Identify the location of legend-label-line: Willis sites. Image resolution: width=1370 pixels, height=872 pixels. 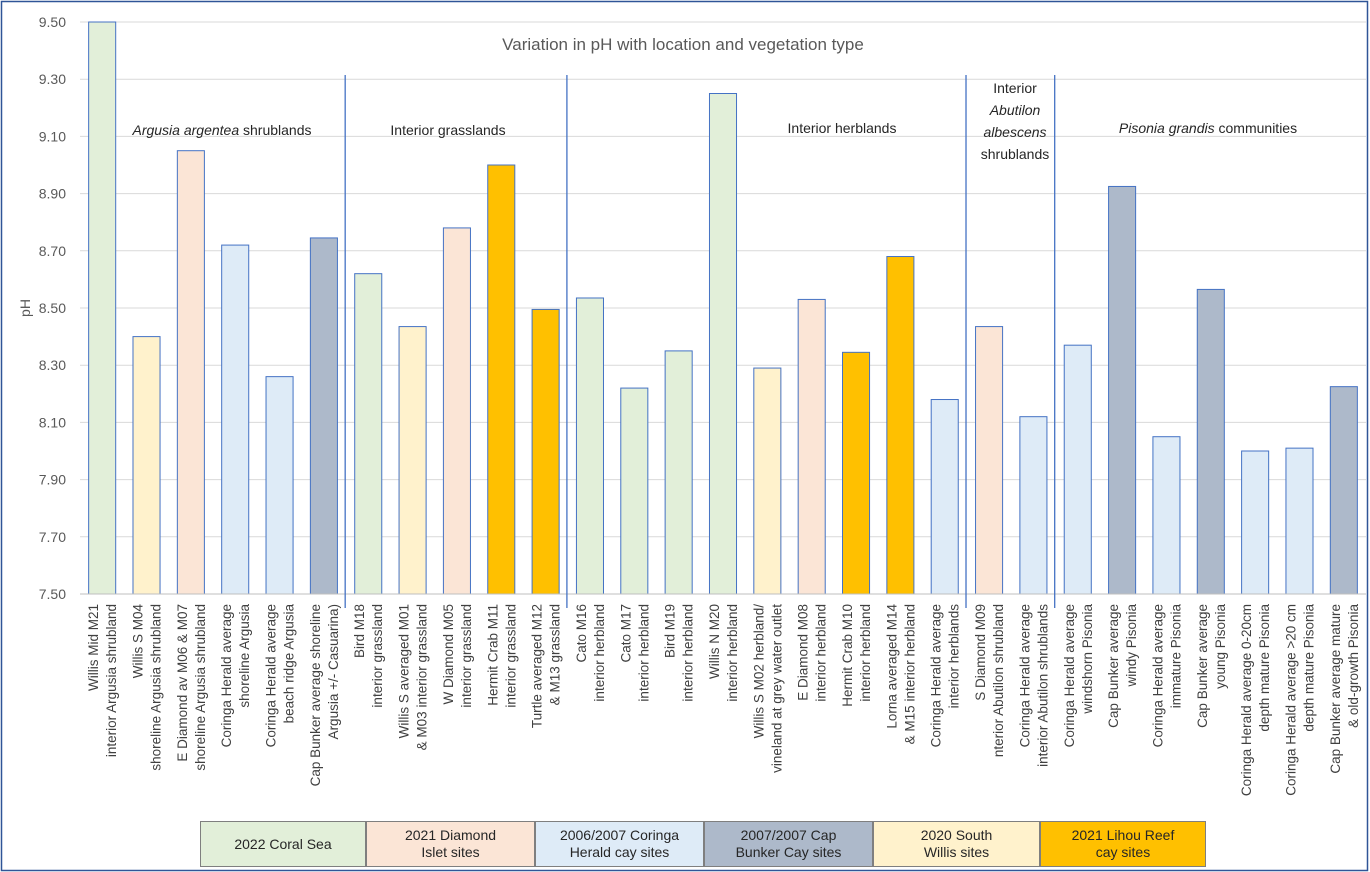
(956, 852).